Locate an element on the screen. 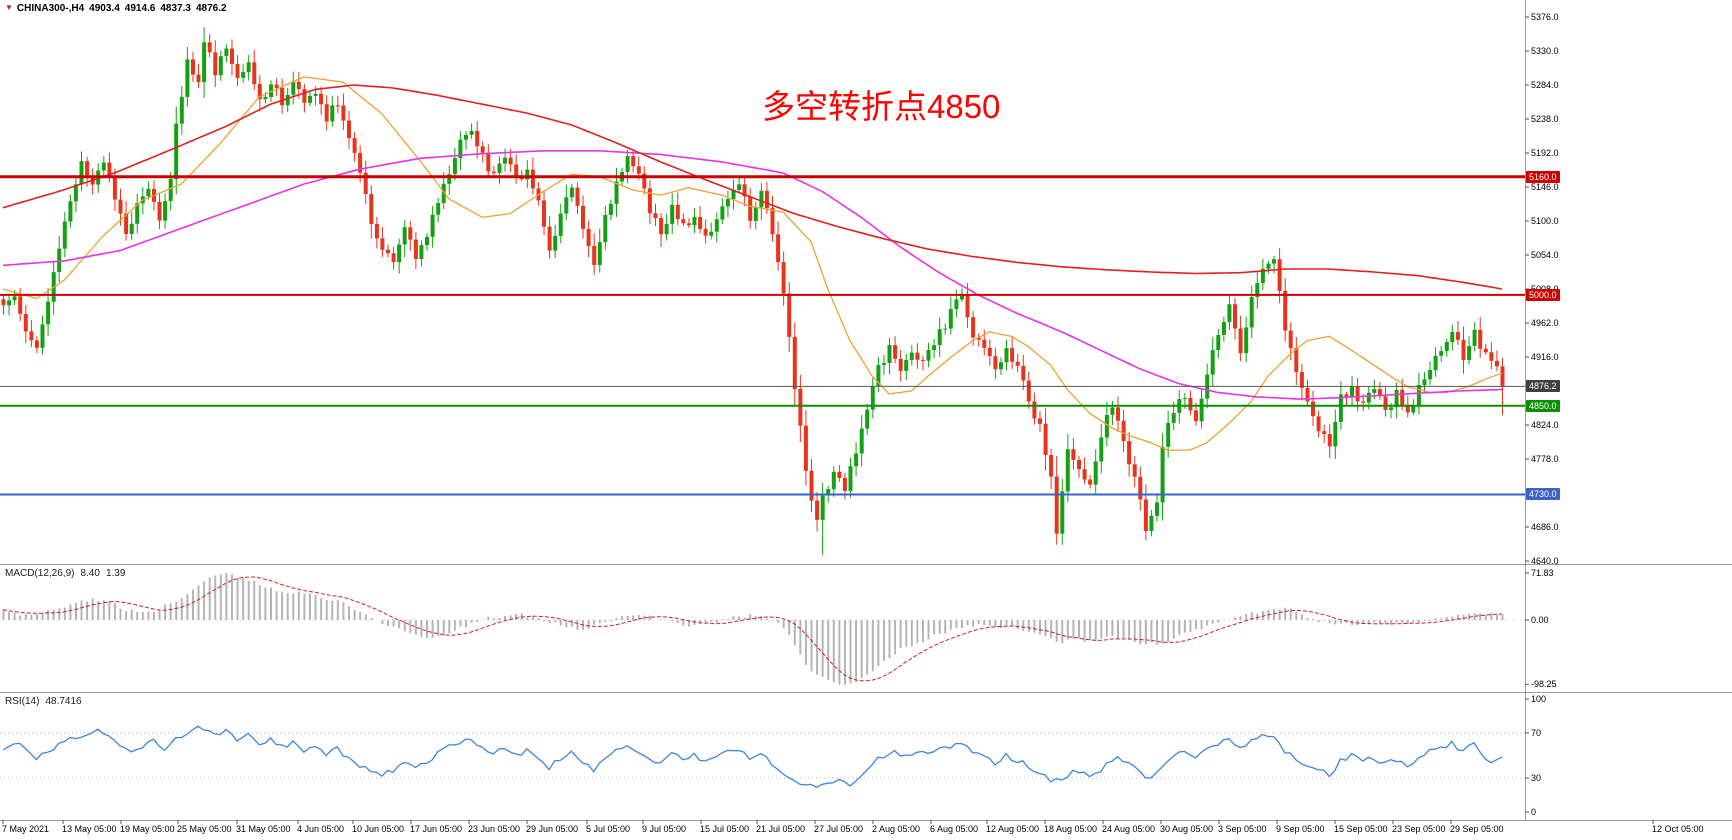 This screenshot has height=840, width=1732. ohlc-open: 4903.4 is located at coordinates (104, 8).